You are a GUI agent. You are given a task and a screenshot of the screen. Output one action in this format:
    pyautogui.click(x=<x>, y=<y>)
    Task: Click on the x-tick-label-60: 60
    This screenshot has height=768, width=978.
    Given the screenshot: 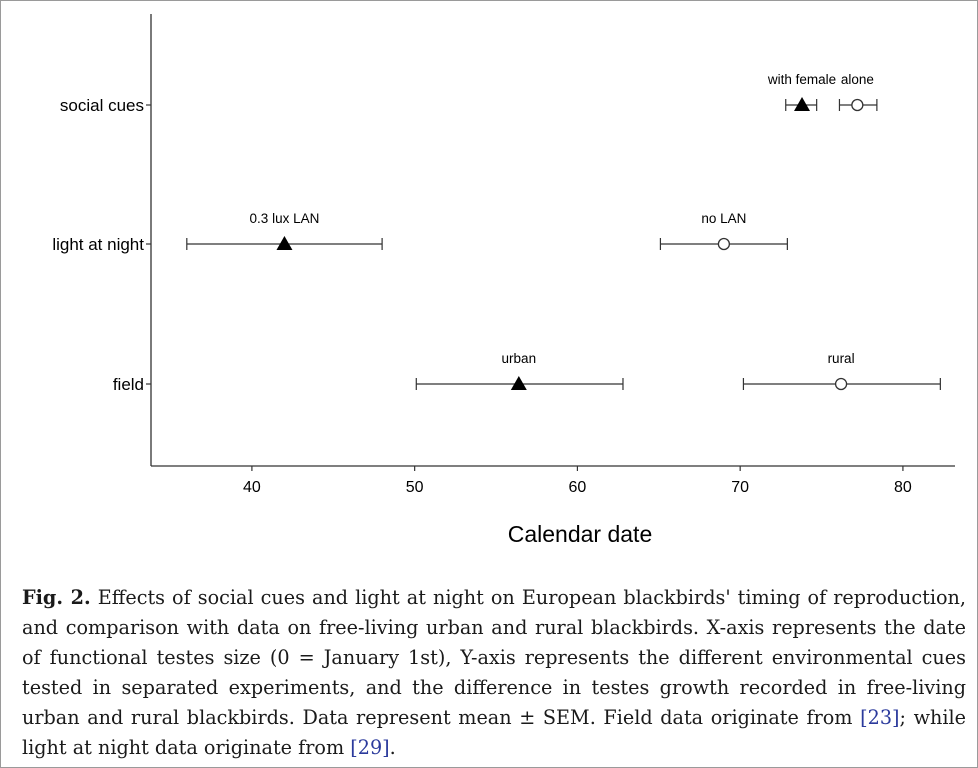 What is the action you would take?
    pyautogui.click(x=578, y=487)
    